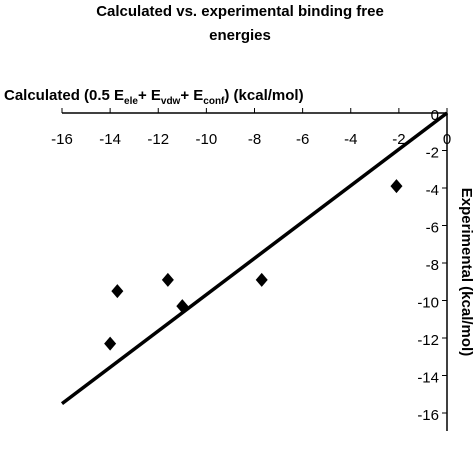 Image resolution: width=474 pixels, height=468 pixels. Describe the element at coordinates (350, 139) in the screenshot. I see `x-tick-label: -4` at that location.